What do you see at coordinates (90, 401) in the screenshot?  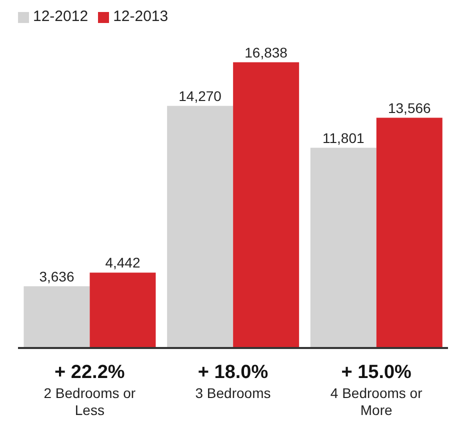 I see `x-tick-label: 2 Bedrooms or Less` at bounding box center [90, 401].